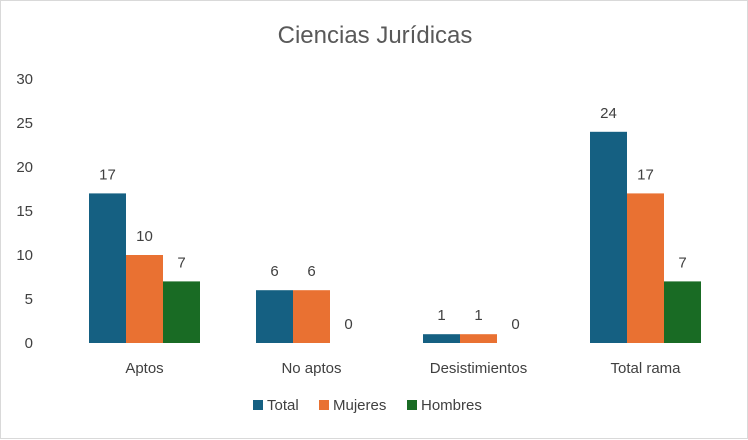 The width and height of the screenshot is (748, 440). What do you see at coordinates (24, 167) in the screenshot?
I see `y-tick-label: 20` at bounding box center [24, 167].